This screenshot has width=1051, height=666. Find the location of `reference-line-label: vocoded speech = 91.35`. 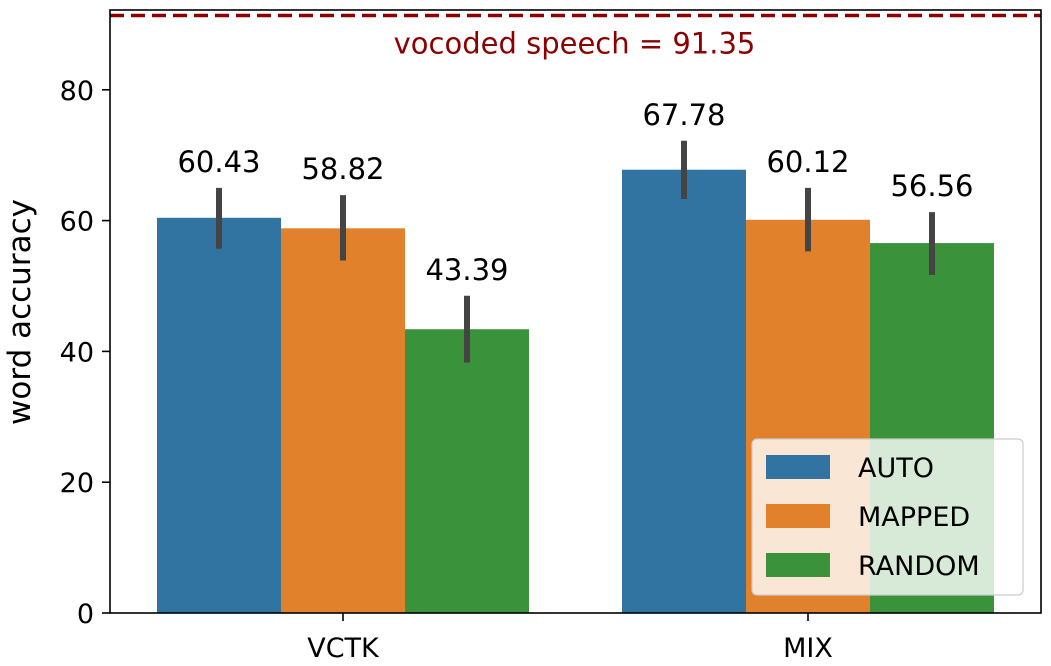

reference-line-label: vocoded speech = 91.35 is located at coordinates (575, 44).